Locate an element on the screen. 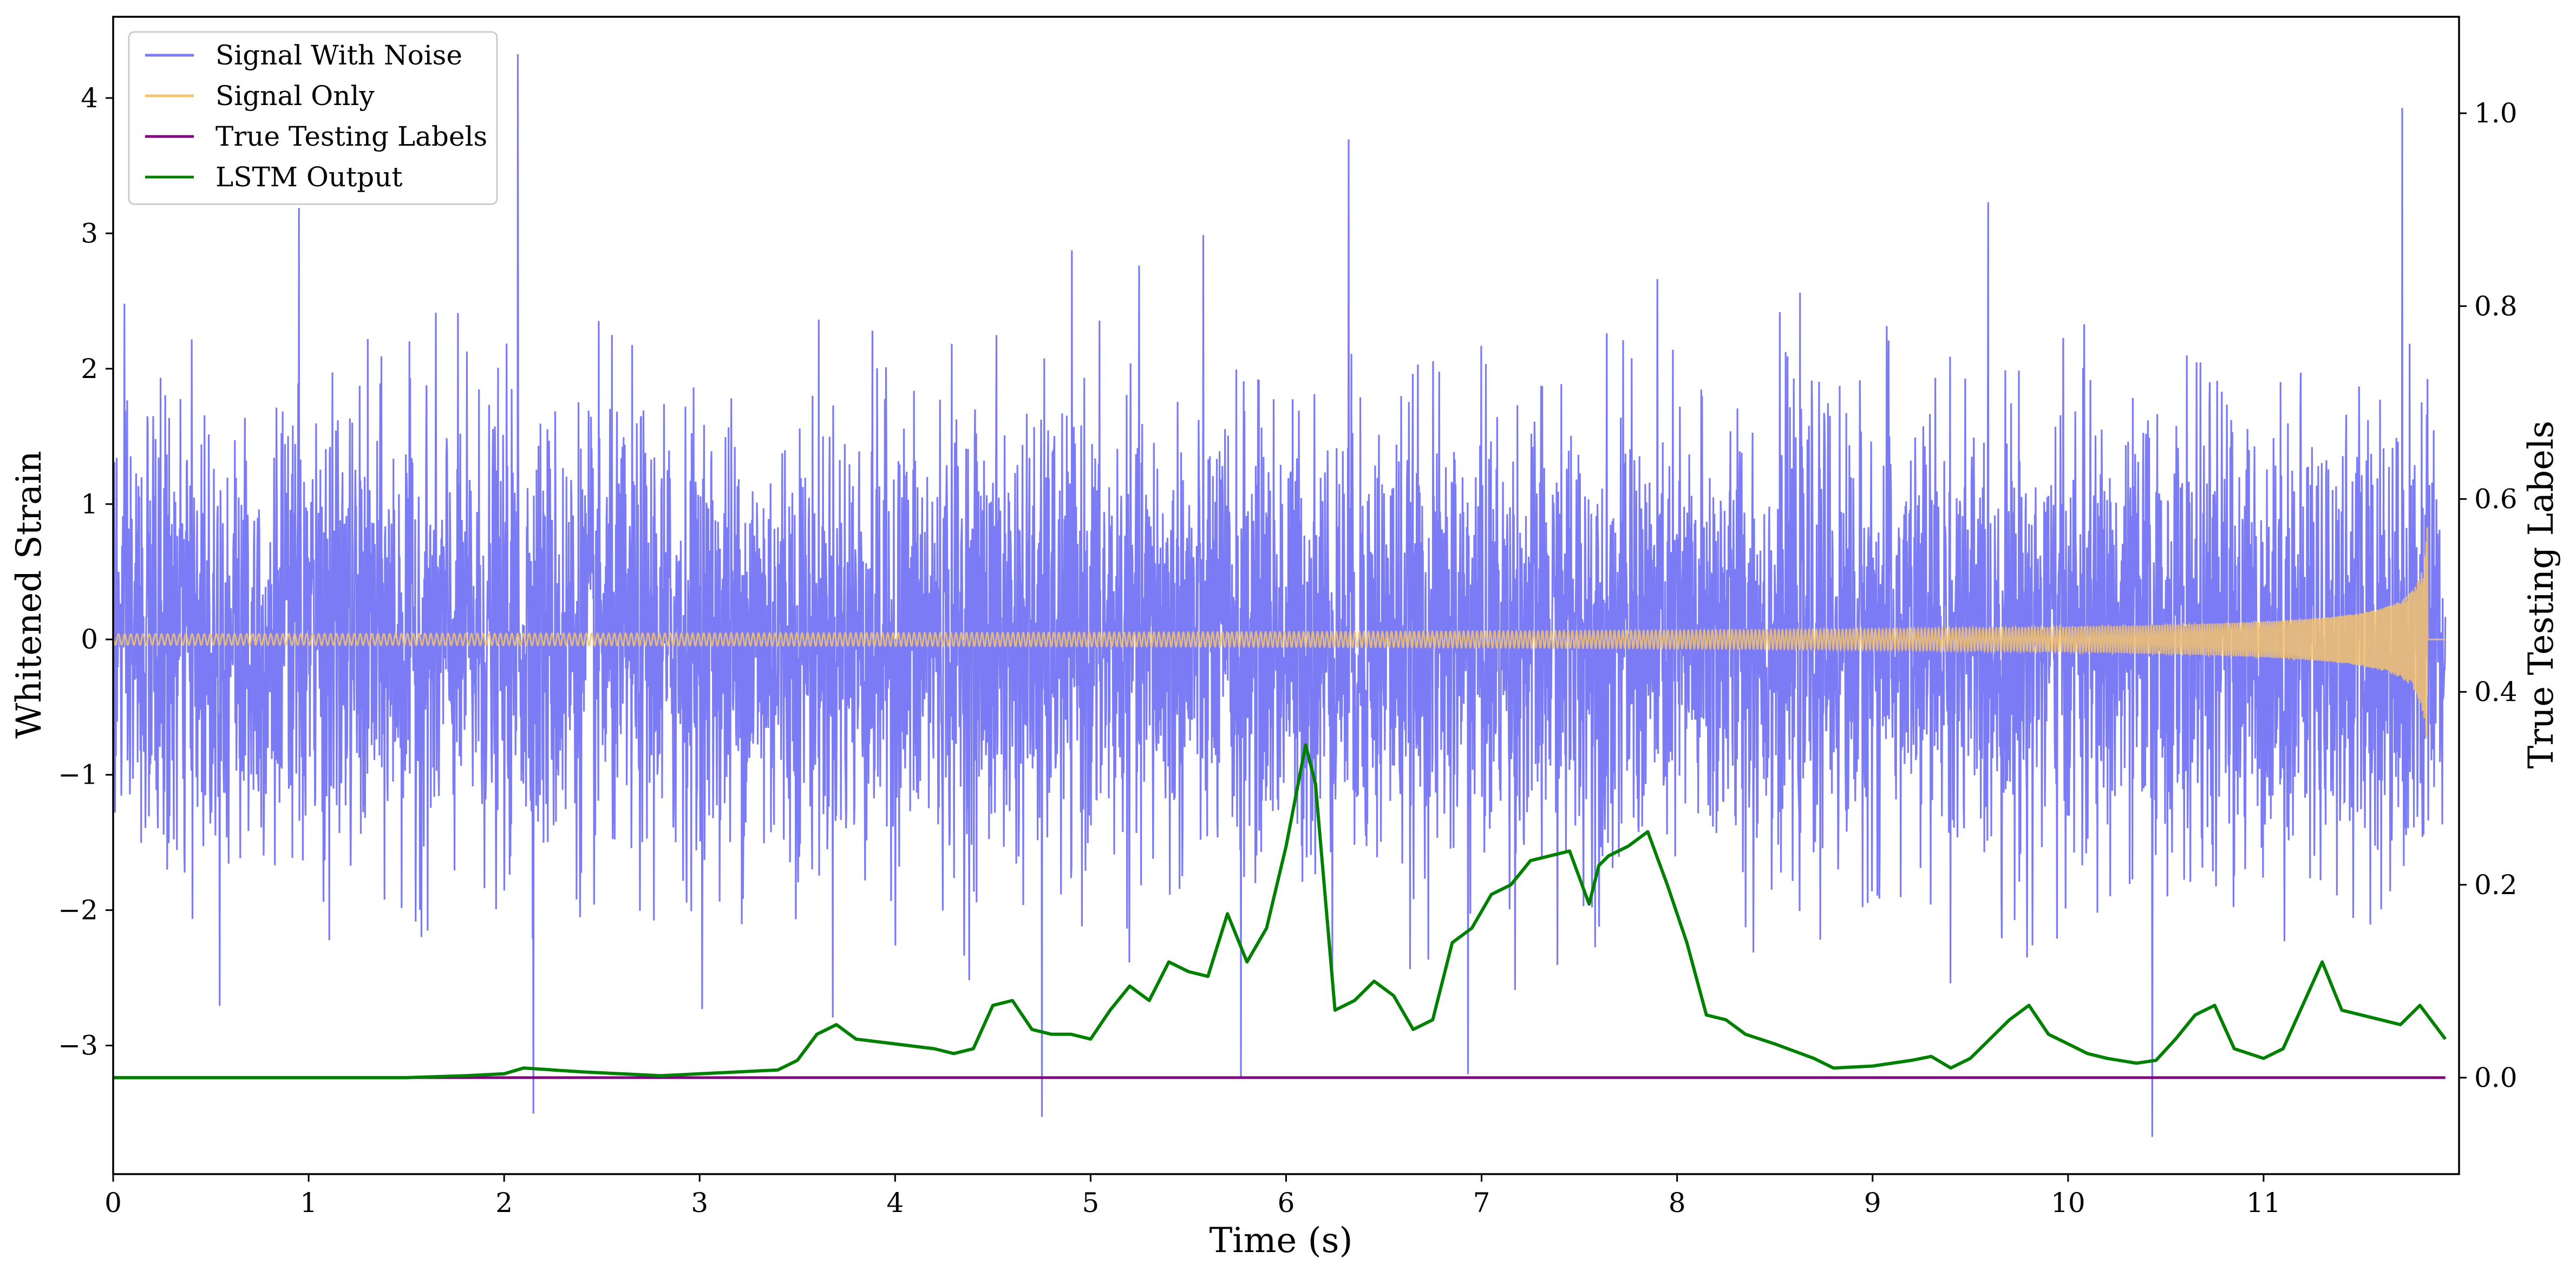 This screenshot has height=1277, width=2576. signal-only-series is located at coordinates (1279, 632).